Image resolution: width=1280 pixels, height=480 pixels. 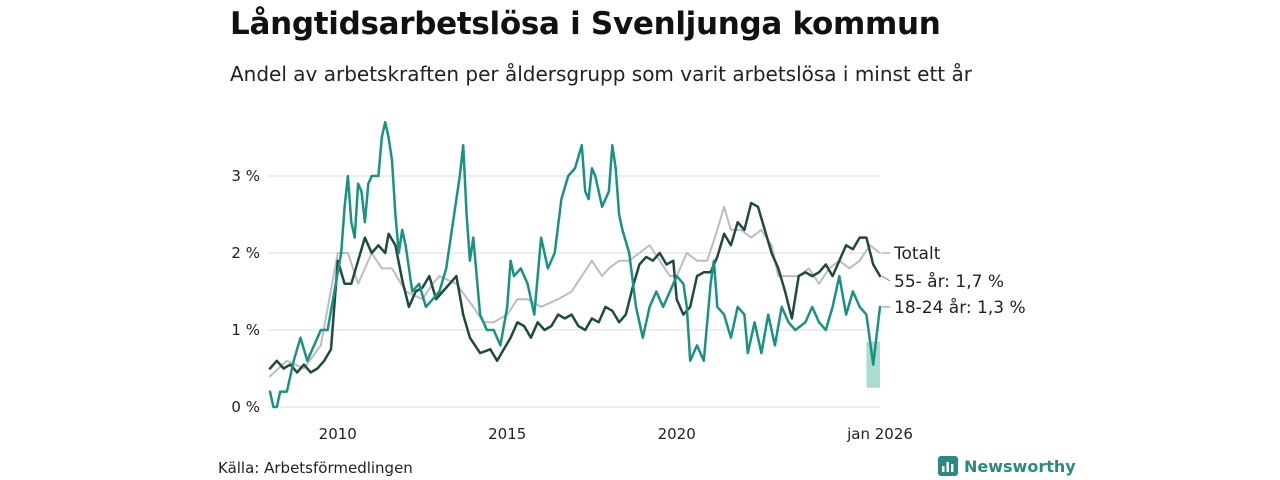 What do you see at coordinates (677, 434) in the screenshot?
I see `x-tick-label: 2020` at bounding box center [677, 434].